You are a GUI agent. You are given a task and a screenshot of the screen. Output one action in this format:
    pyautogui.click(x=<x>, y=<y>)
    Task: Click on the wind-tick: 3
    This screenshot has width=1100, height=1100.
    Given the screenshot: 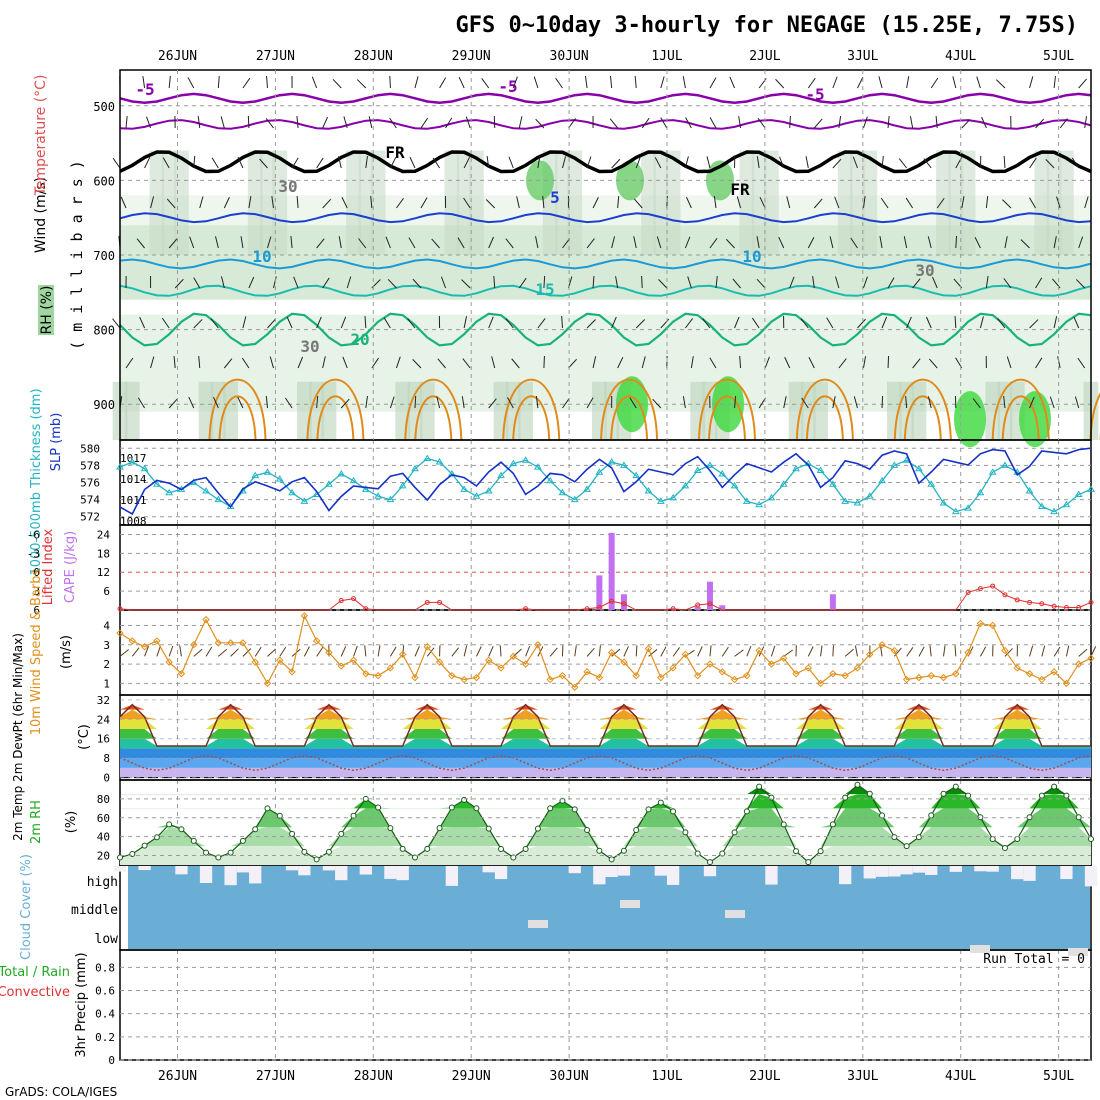 What is the action you would take?
    pyautogui.click(x=106, y=645)
    